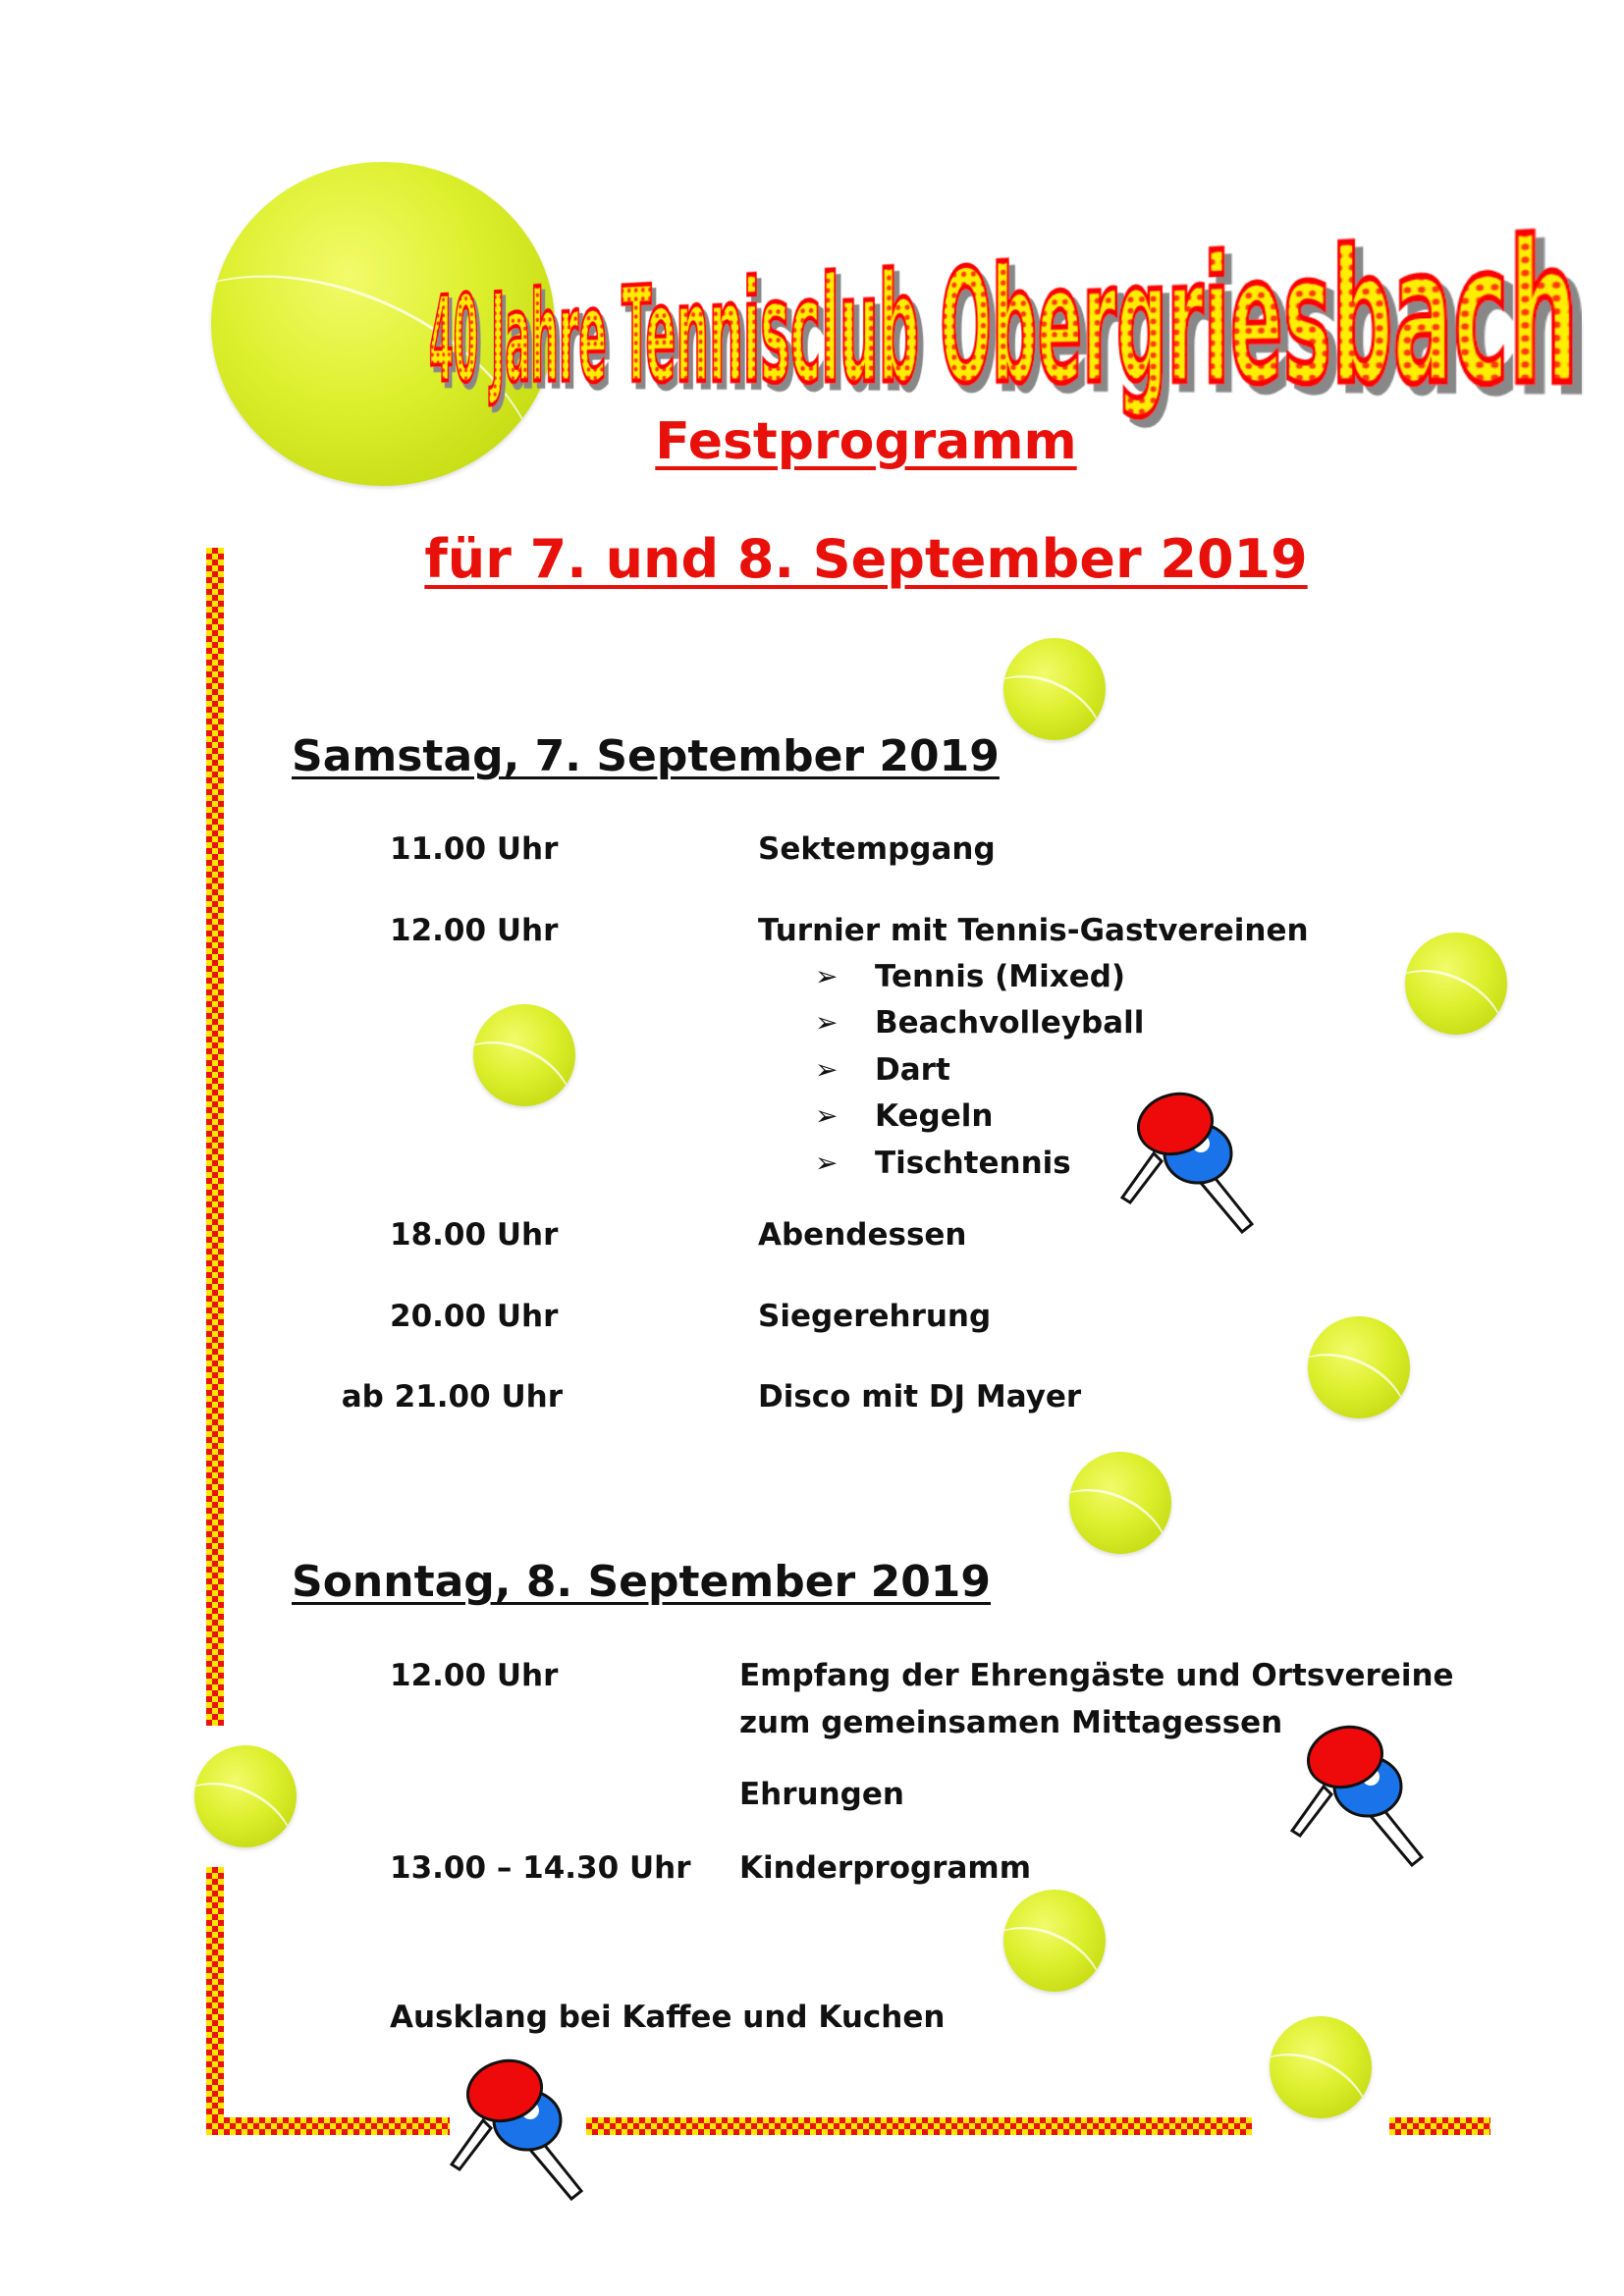  What do you see at coordinates (215, 2001) in the screenshot?
I see `border-left-bottom` at bounding box center [215, 2001].